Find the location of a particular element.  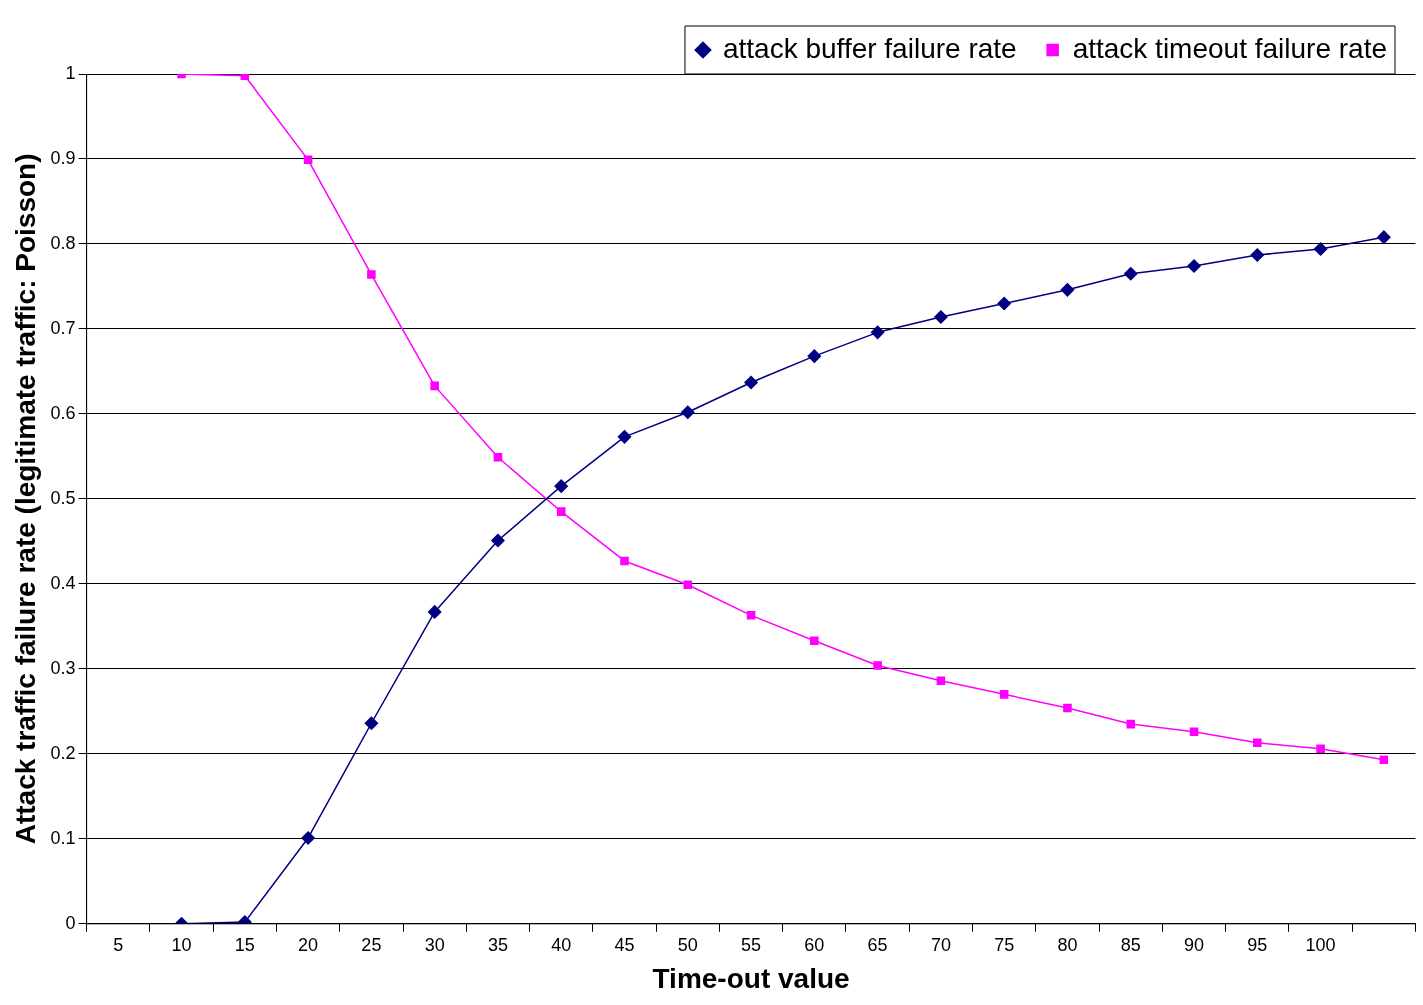

x-tick-label: 55 is located at coordinates (751, 944).